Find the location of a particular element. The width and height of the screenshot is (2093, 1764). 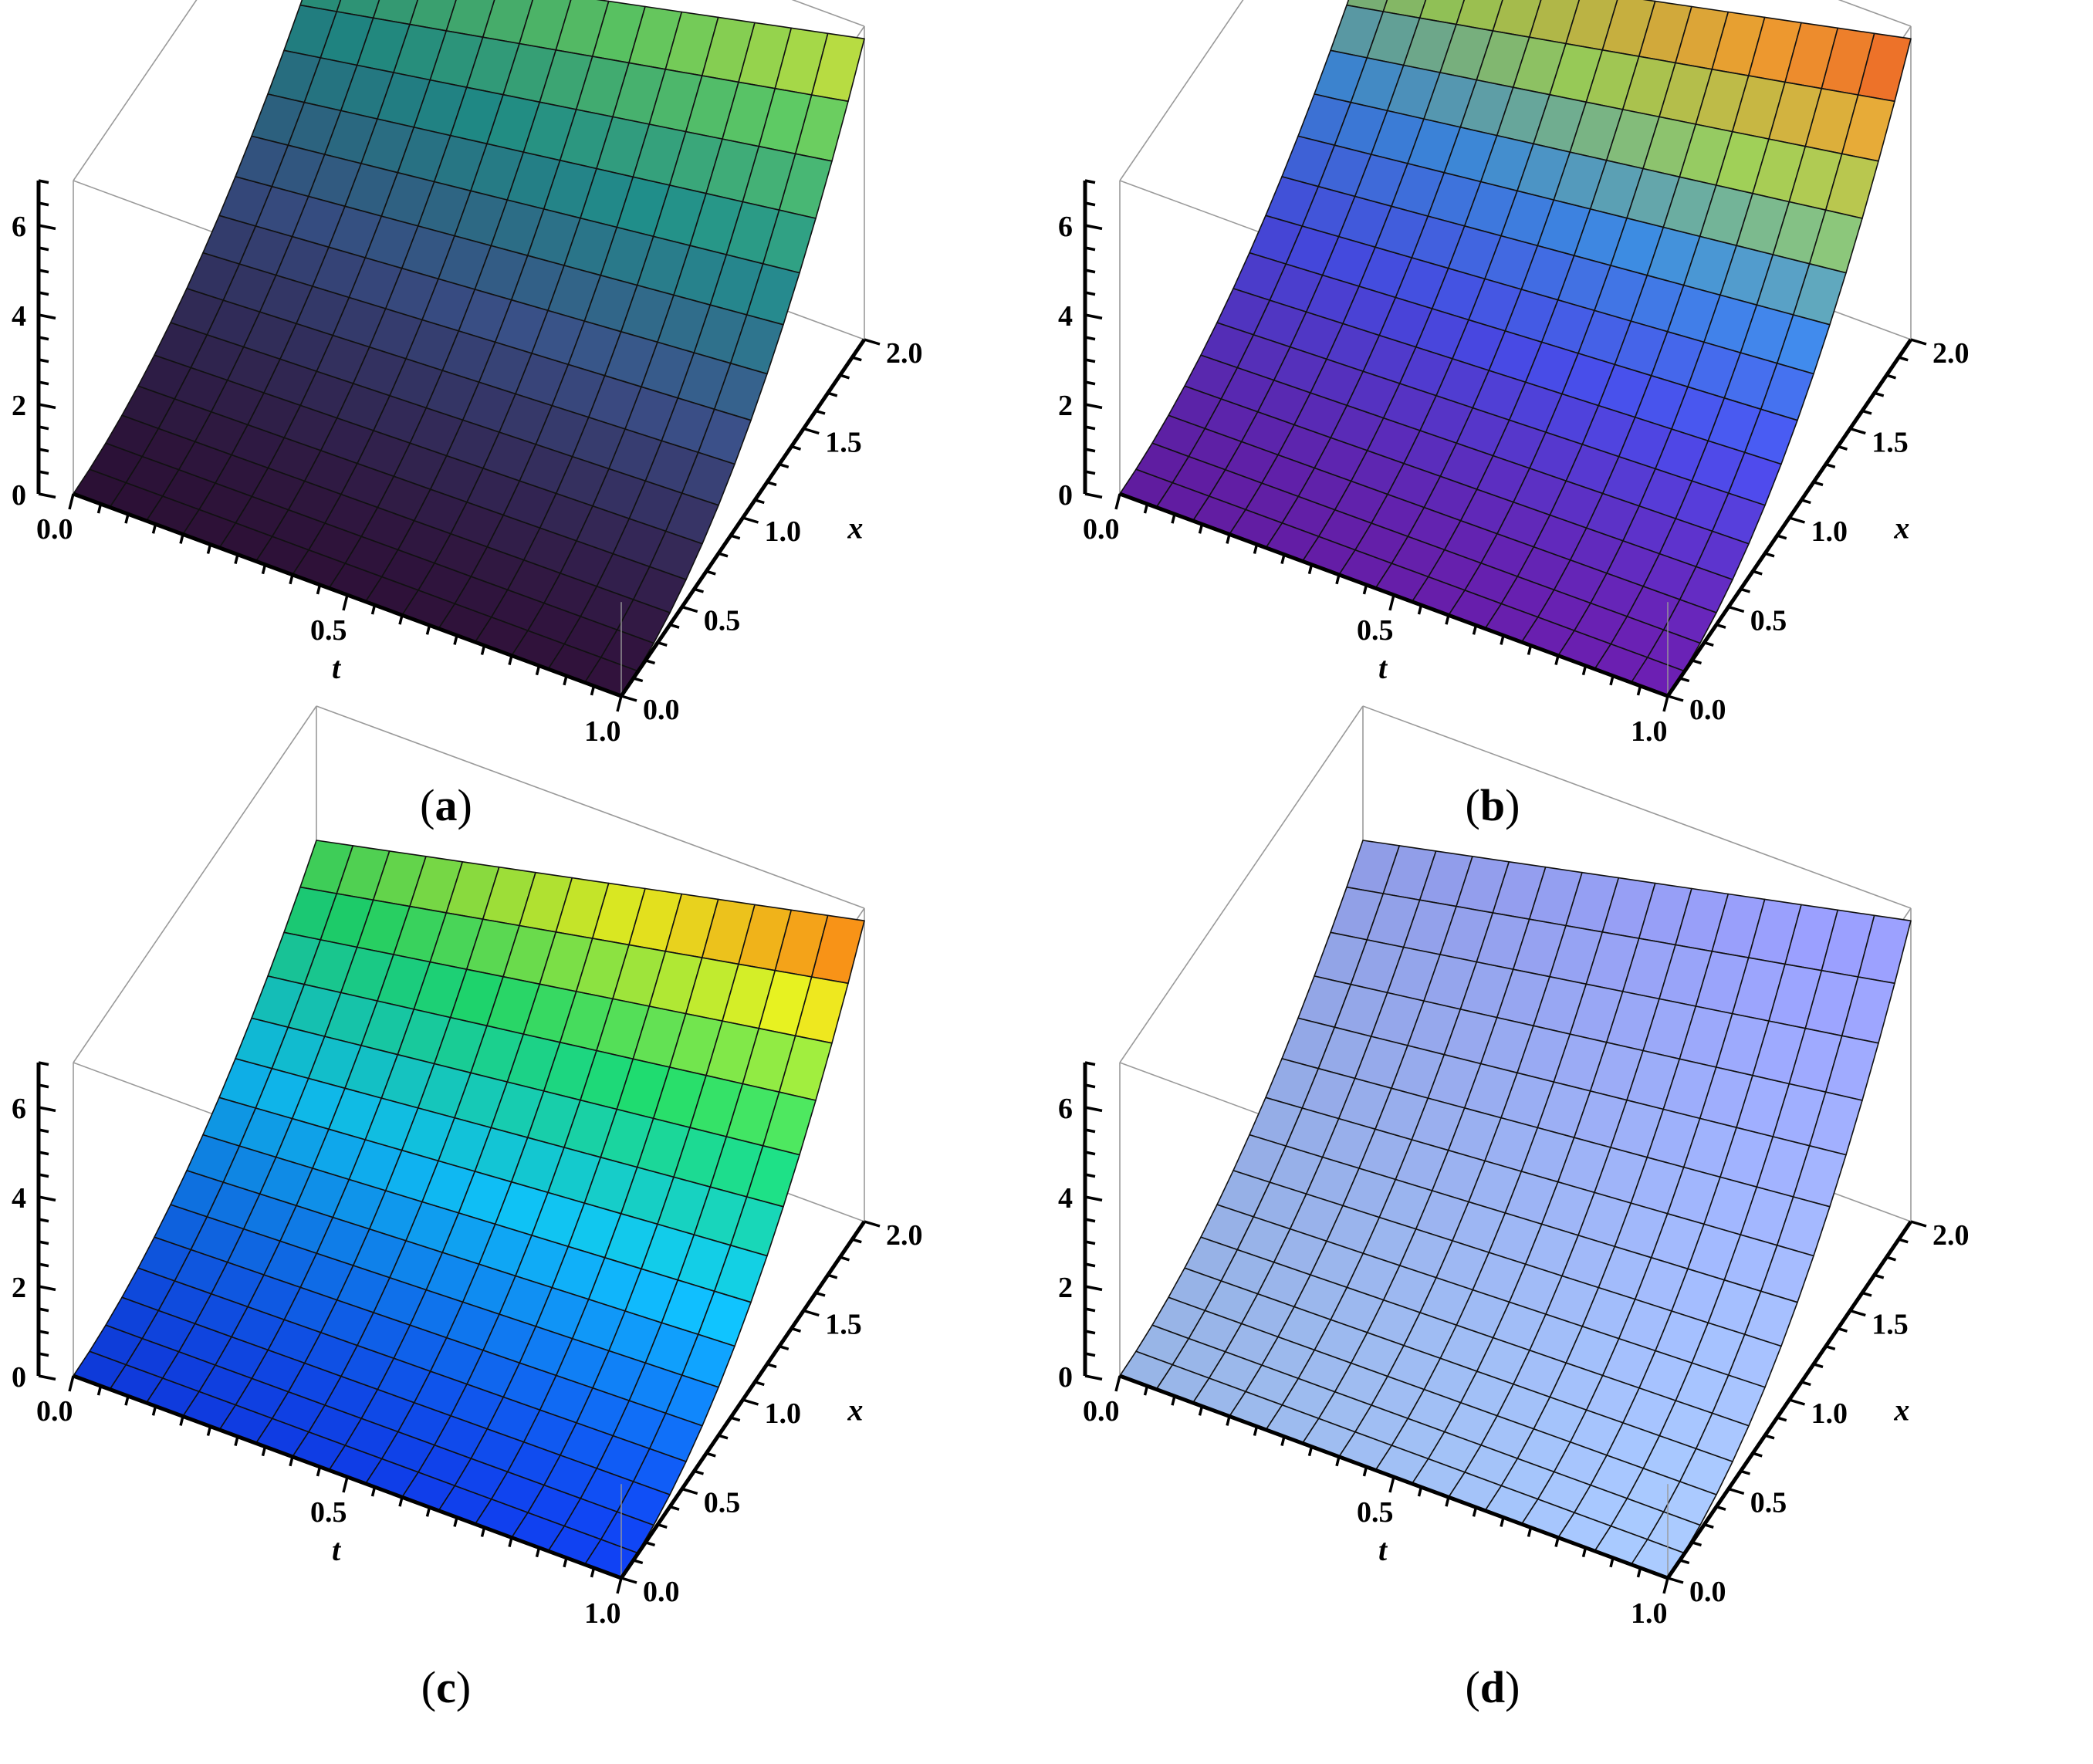

caption-b-letter: b is located at coordinates (1492, 805).